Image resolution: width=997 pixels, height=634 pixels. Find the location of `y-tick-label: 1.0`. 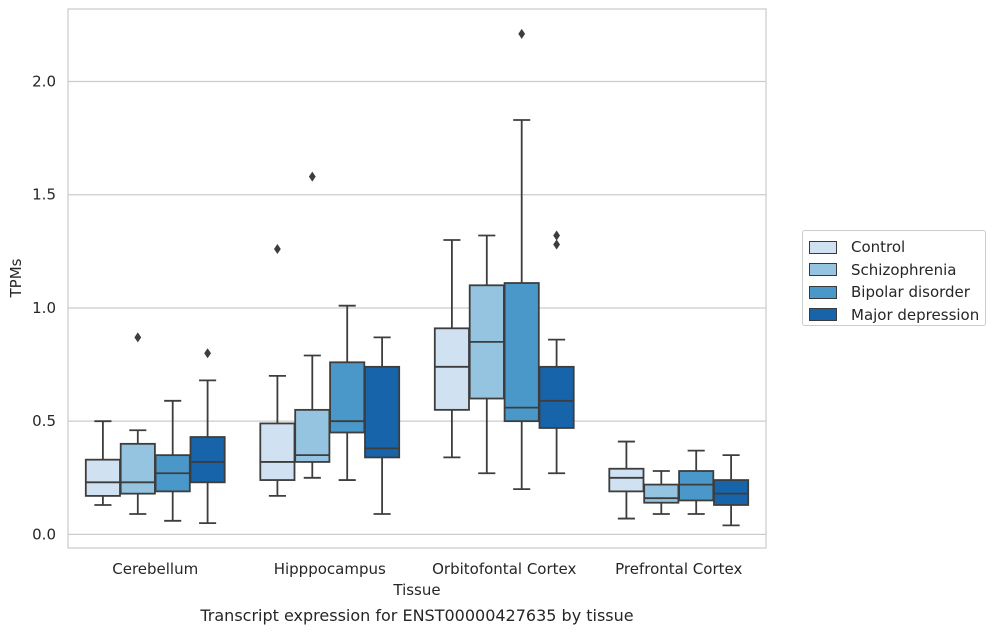

y-tick-label: 1.0 is located at coordinates (44, 308).